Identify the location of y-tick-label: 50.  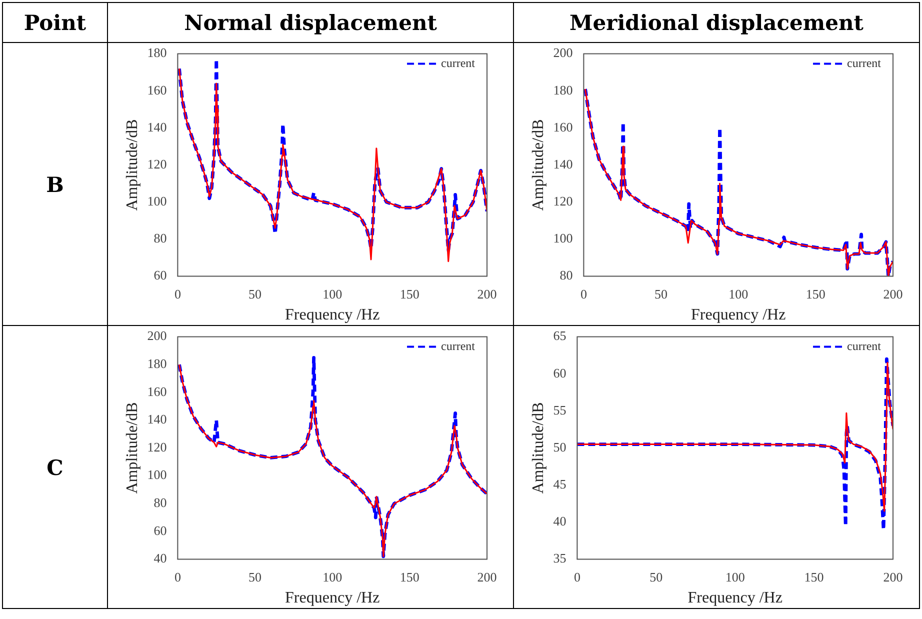
(559, 446).